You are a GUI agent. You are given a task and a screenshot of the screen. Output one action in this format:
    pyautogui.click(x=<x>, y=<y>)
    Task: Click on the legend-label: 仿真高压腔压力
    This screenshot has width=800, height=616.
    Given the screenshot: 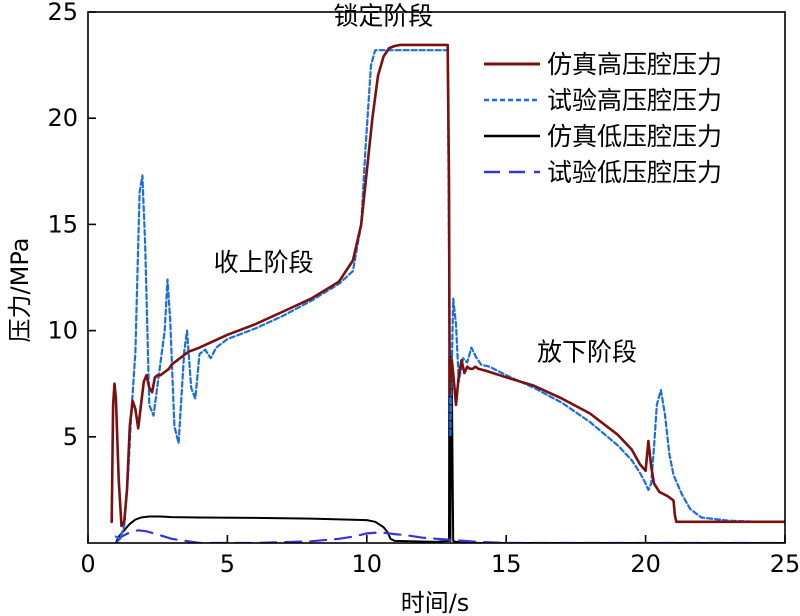 What is the action you would take?
    pyautogui.click(x=634, y=64)
    